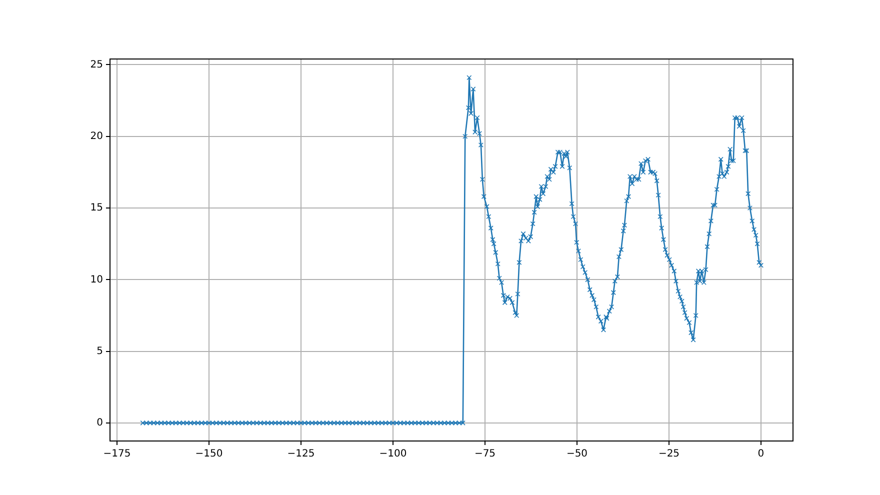 This screenshot has width=880, height=495. What do you see at coordinates (96, 280) in the screenshot?
I see `y-tick-label: 10` at bounding box center [96, 280].